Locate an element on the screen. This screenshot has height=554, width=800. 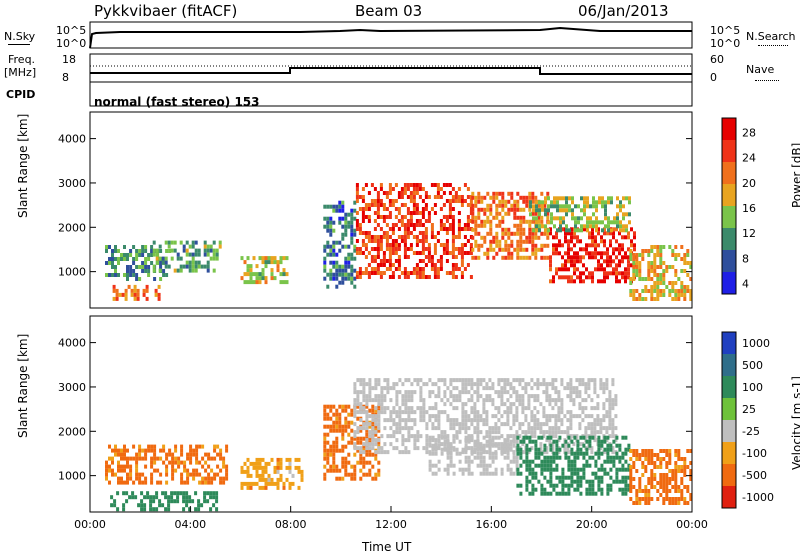
freq-trace is located at coordinates (391, 71).